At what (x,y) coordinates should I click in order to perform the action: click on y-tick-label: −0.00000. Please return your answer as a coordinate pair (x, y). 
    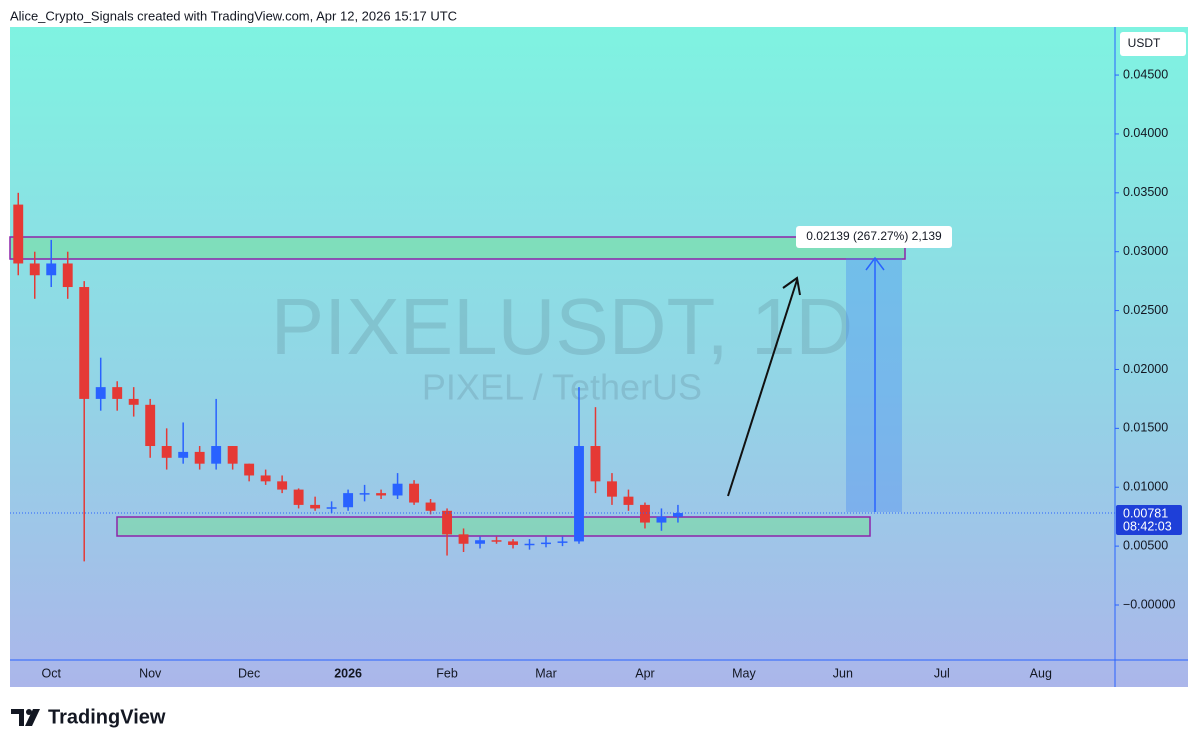
    Looking at the image, I should click on (1149, 604).